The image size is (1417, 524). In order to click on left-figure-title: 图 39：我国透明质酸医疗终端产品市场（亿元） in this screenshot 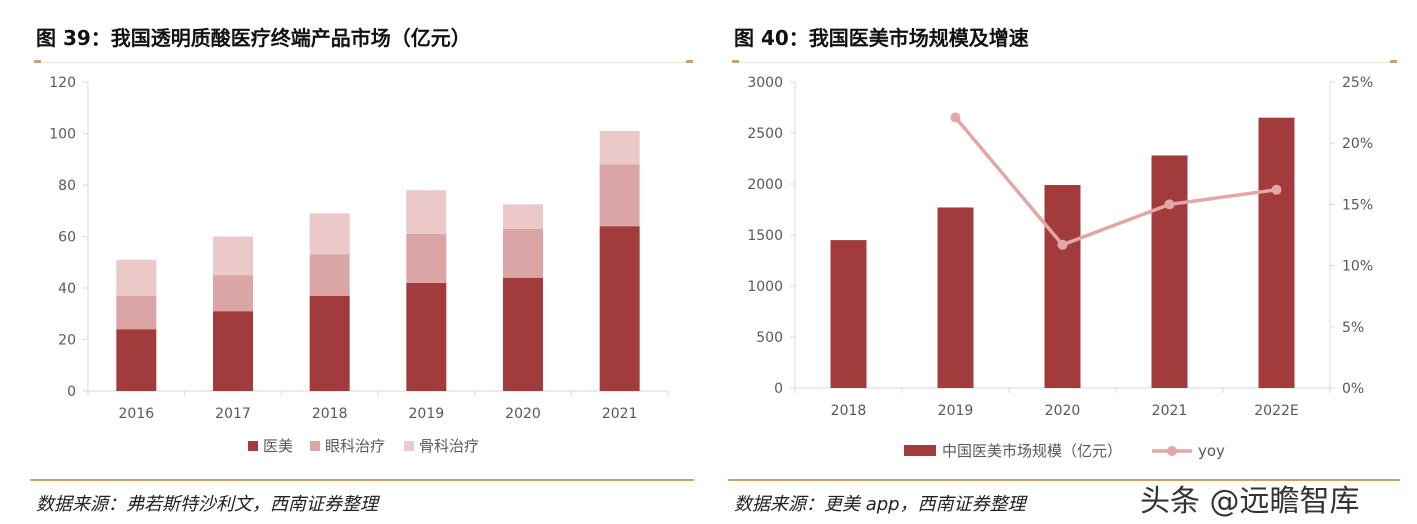, I will do `click(253, 38)`.